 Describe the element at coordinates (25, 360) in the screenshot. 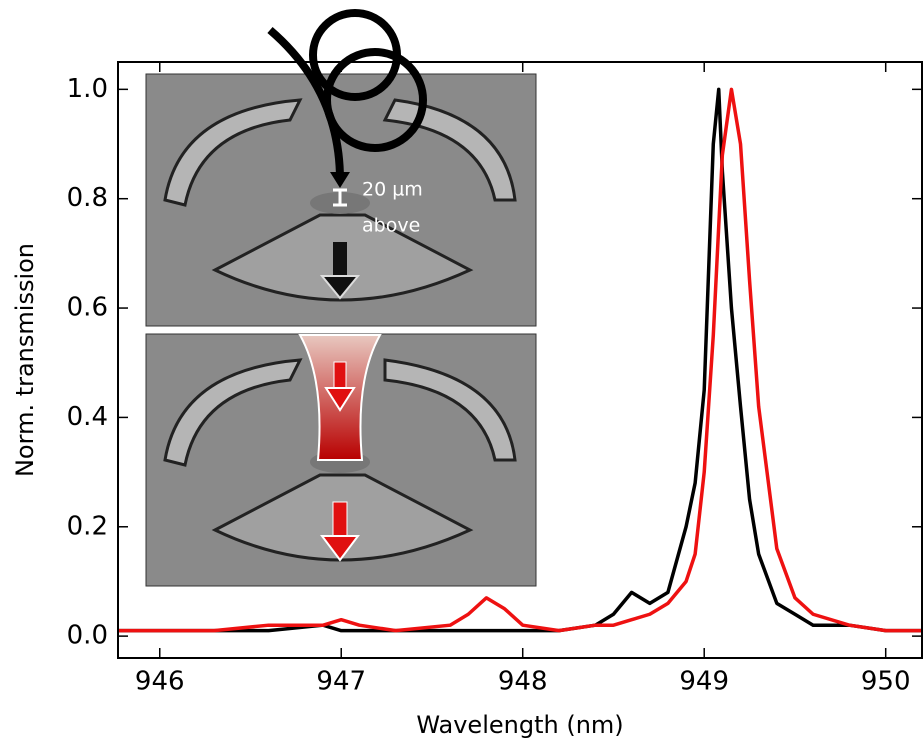

I see `y-axis-label: Norm. transmission` at that location.